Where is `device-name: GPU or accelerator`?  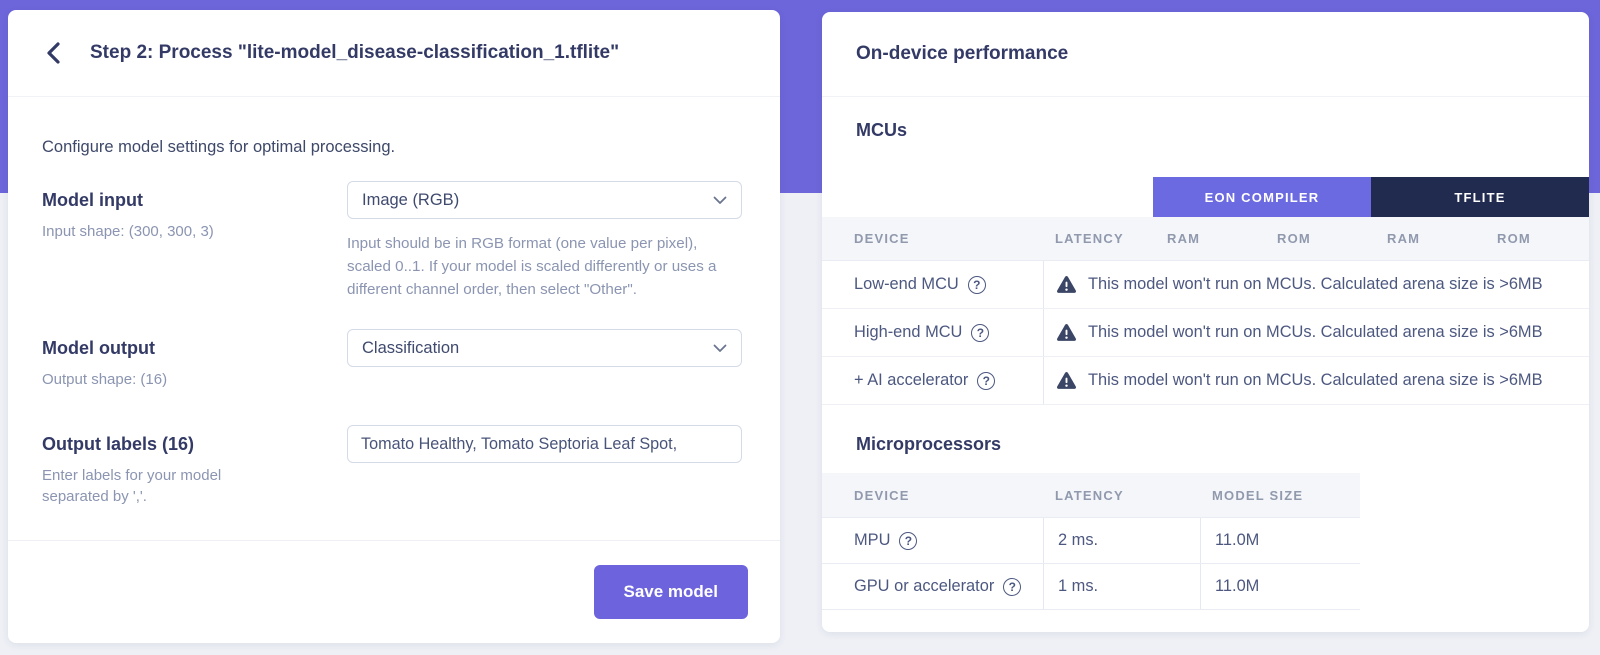
device-name: GPU or accelerator is located at coordinates (924, 586).